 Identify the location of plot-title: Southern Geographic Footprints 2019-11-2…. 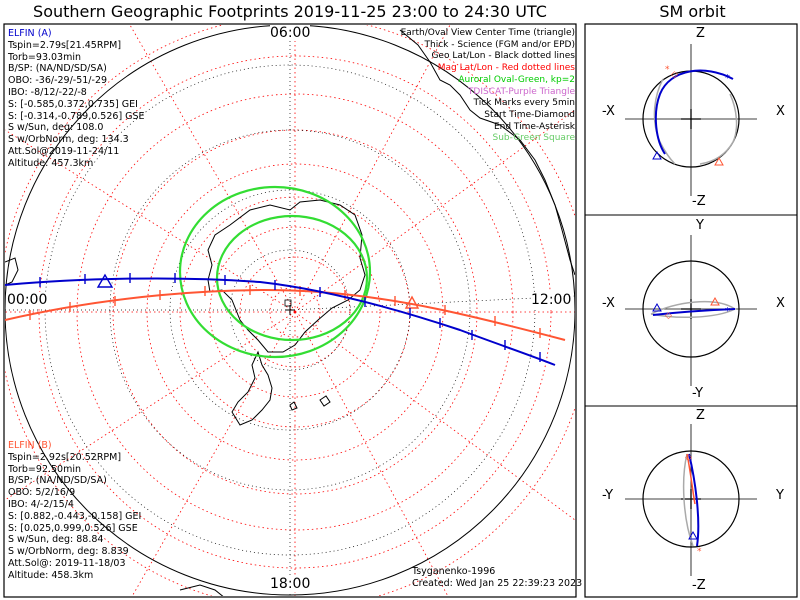
(290, 11).